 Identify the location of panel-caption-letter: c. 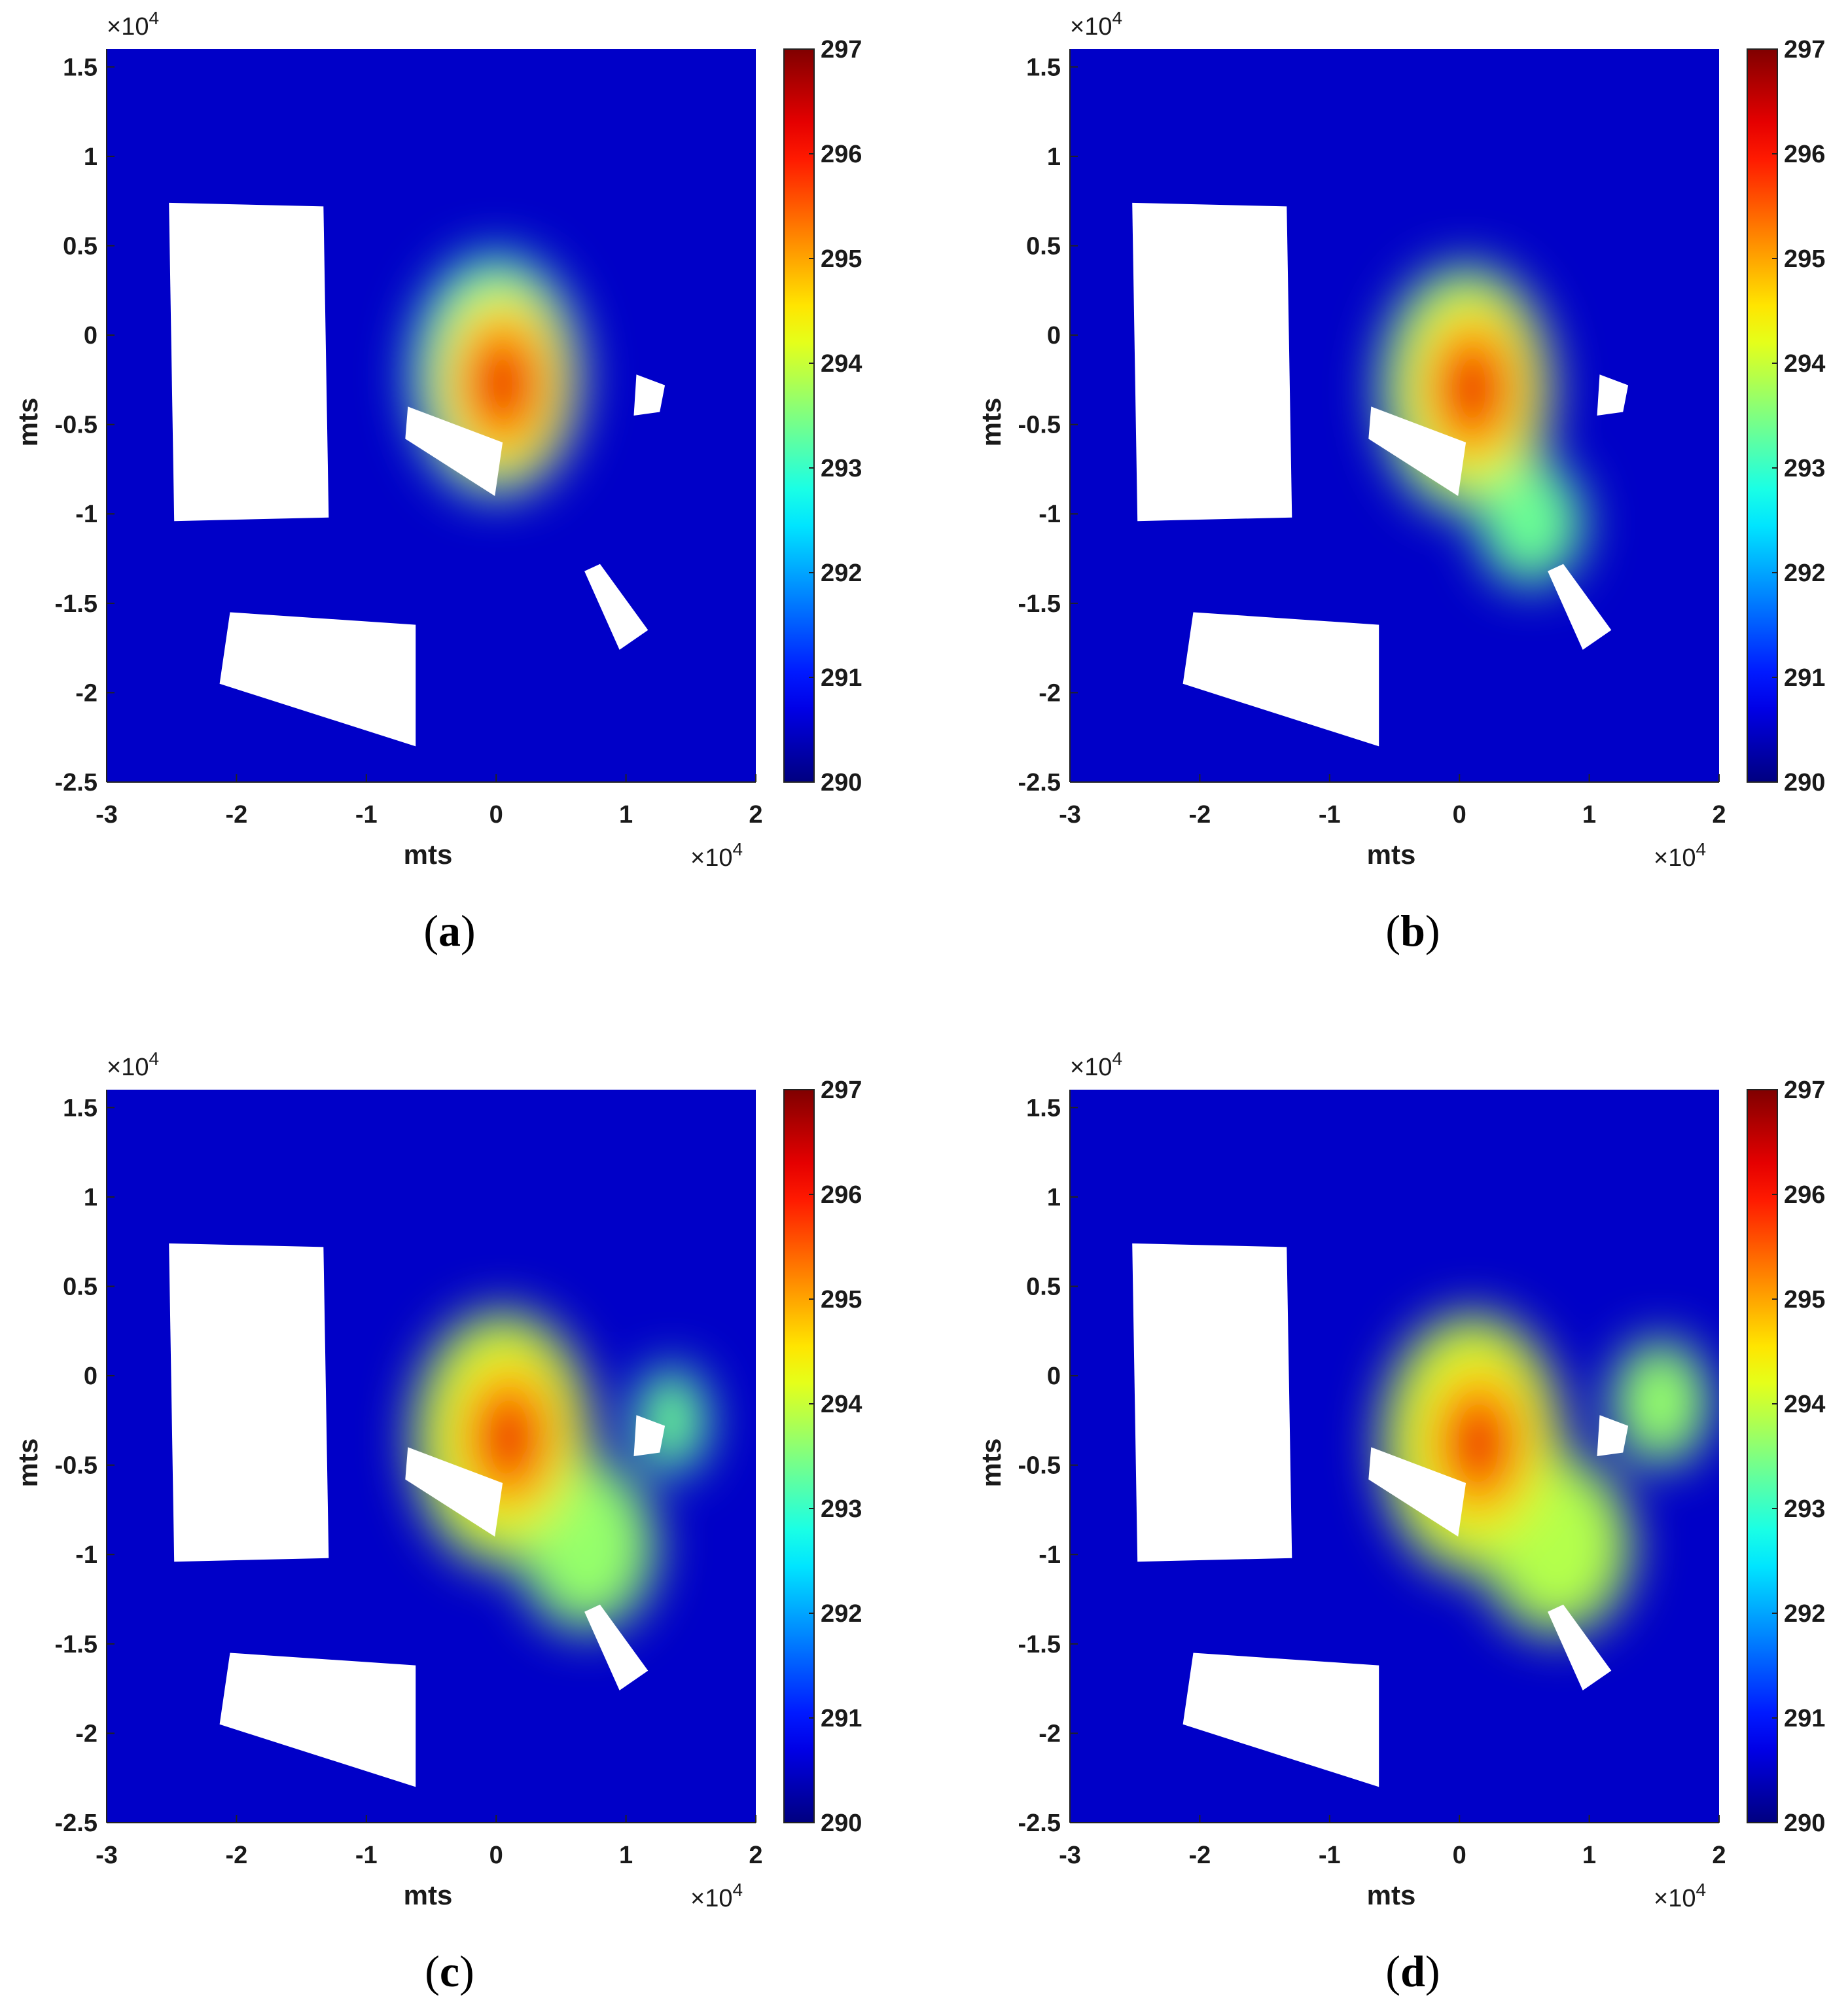
(450, 1971).